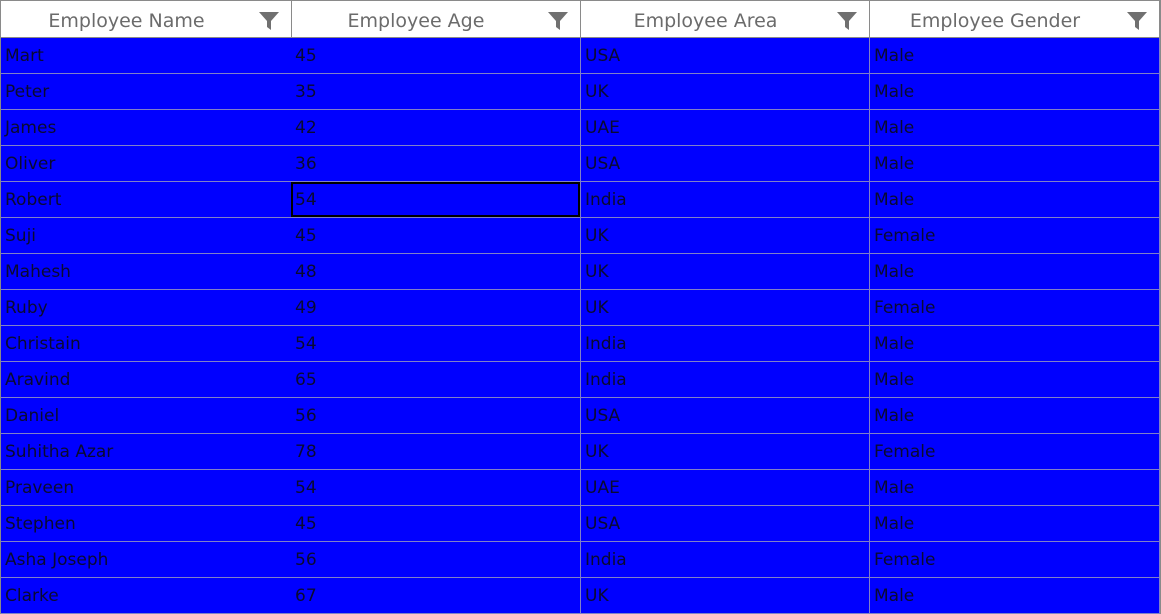 The width and height of the screenshot is (1161, 614). What do you see at coordinates (436, 272) in the screenshot?
I see `age-cell: 48` at bounding box center [436, 272].